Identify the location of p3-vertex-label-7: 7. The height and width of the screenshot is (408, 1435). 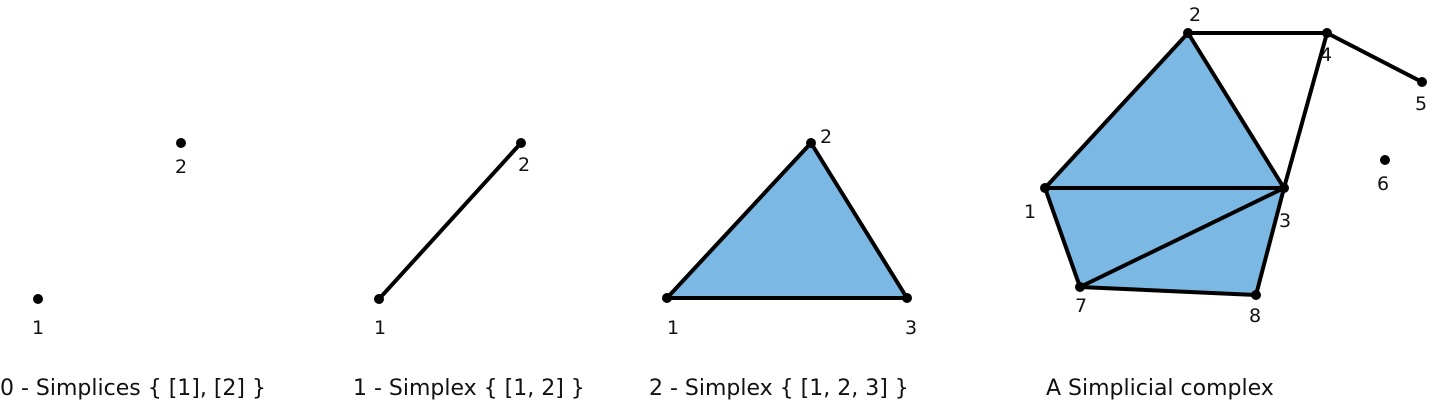
(1081, 306).